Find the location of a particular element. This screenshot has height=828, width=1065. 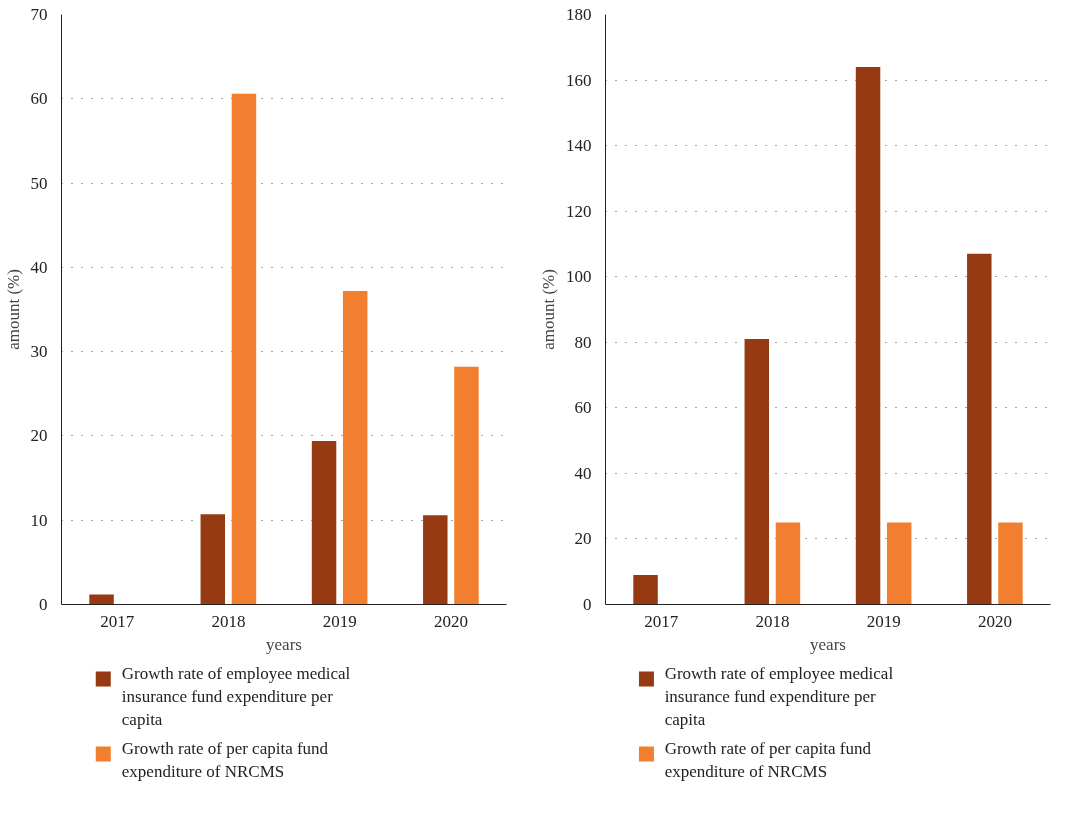

y-tick-label: 80 is located at coordinates (583, 342).